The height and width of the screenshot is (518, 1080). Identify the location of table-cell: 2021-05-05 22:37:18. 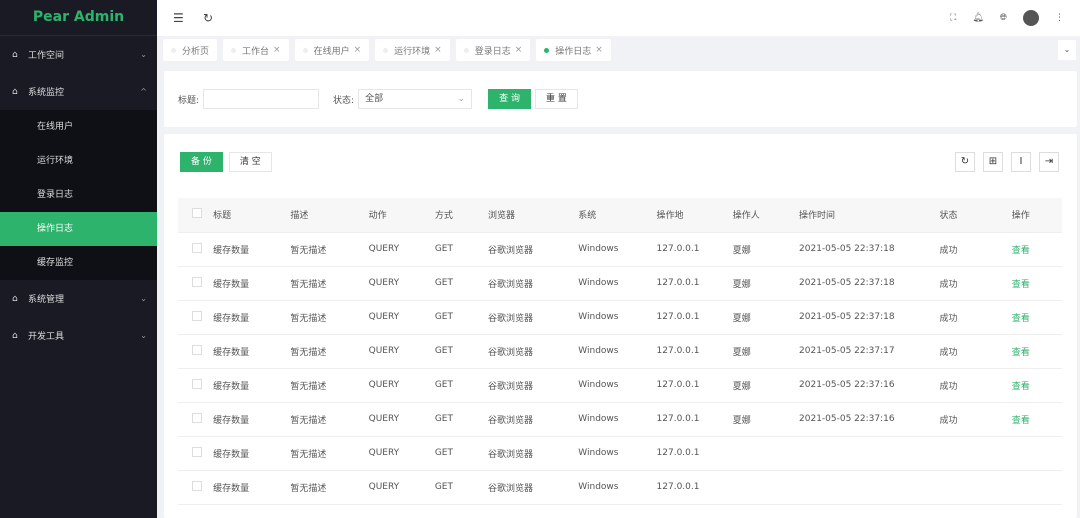
(869, 317).